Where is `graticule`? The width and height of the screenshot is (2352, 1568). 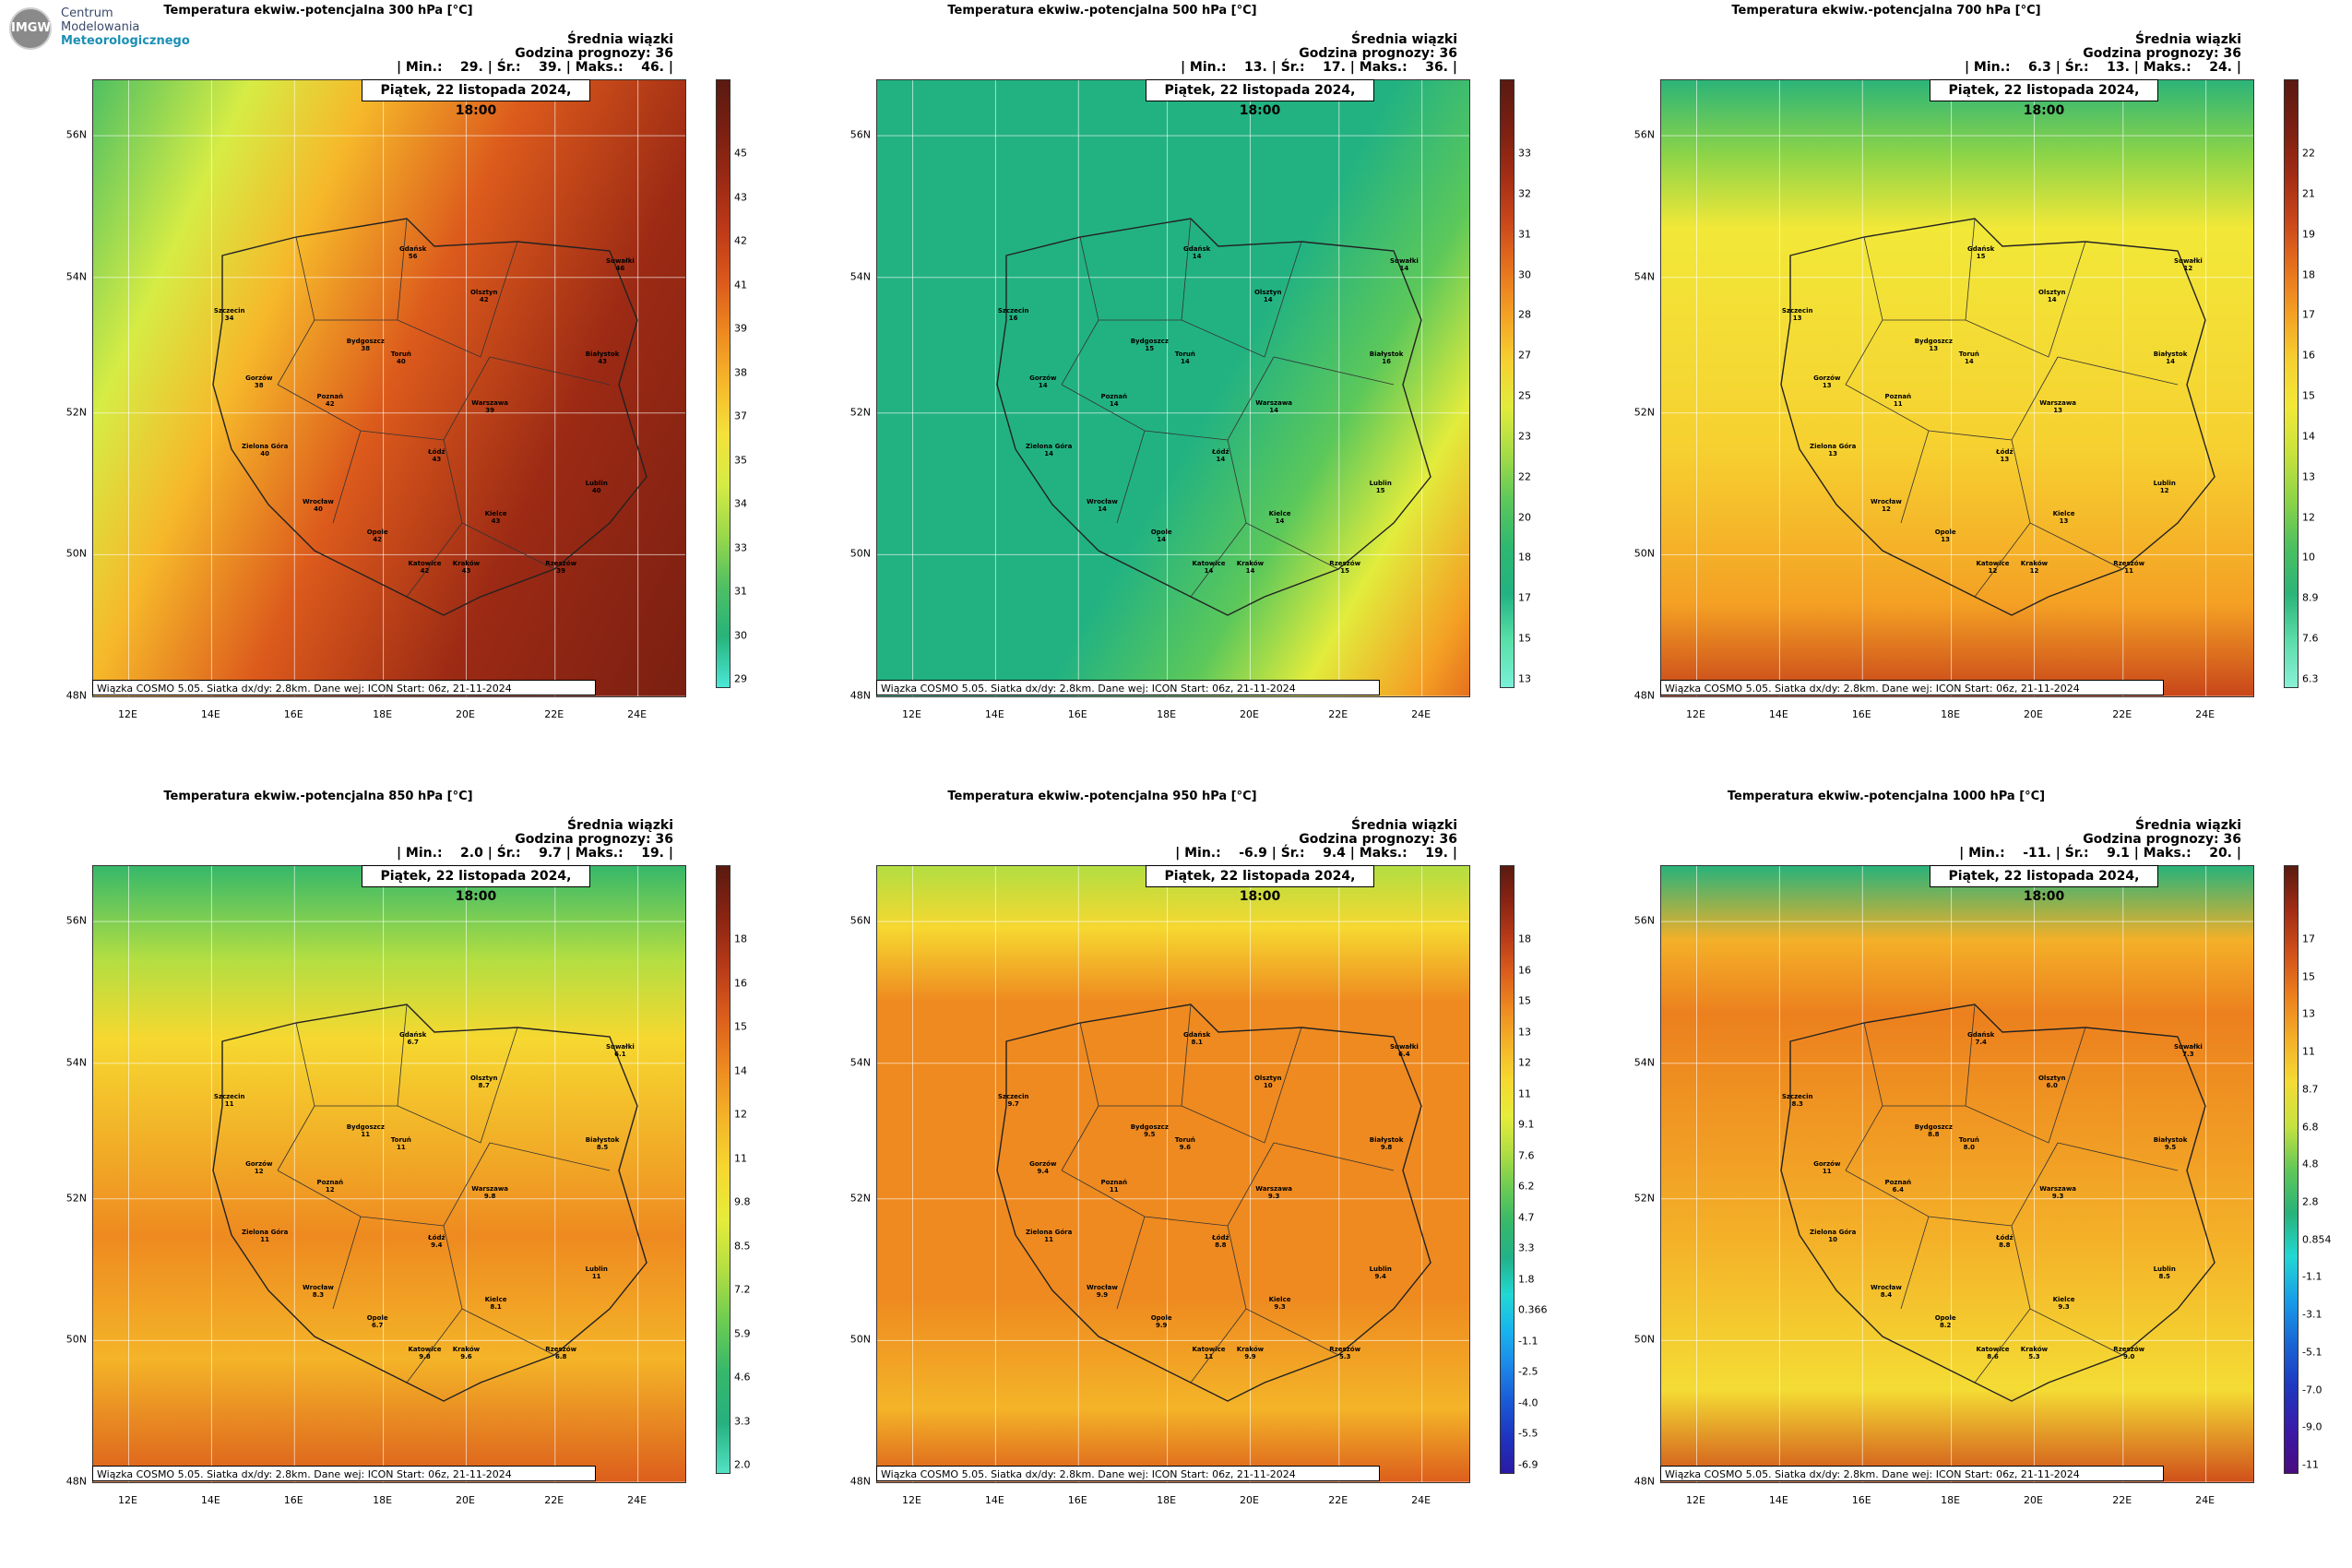
graticule is located at coordinates (1957, 388).